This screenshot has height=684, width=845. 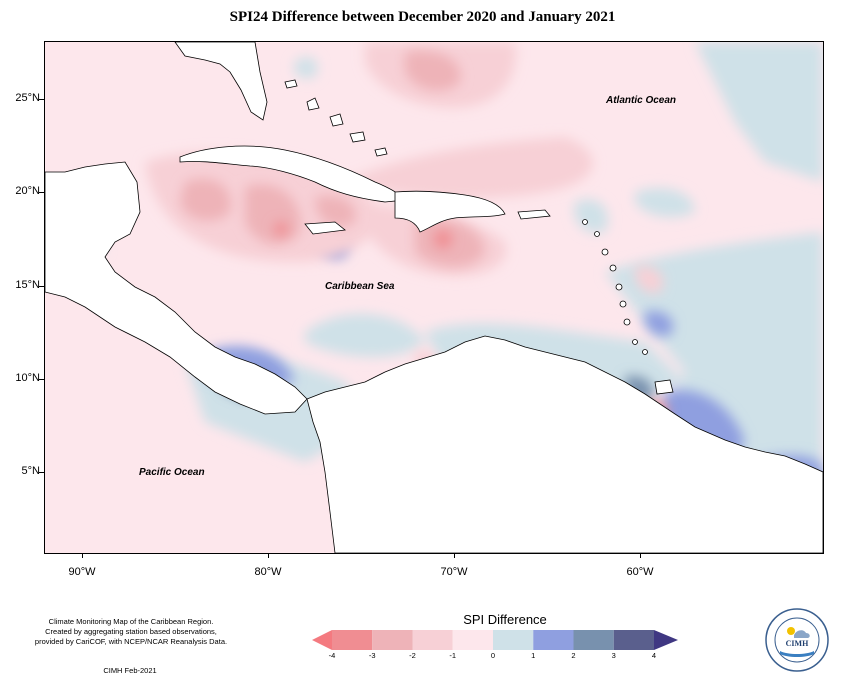 What do you see at coordinates (332, 655) in the screenshot?
I see `legend-tick-label: -4` at bounding box center [332, 655].